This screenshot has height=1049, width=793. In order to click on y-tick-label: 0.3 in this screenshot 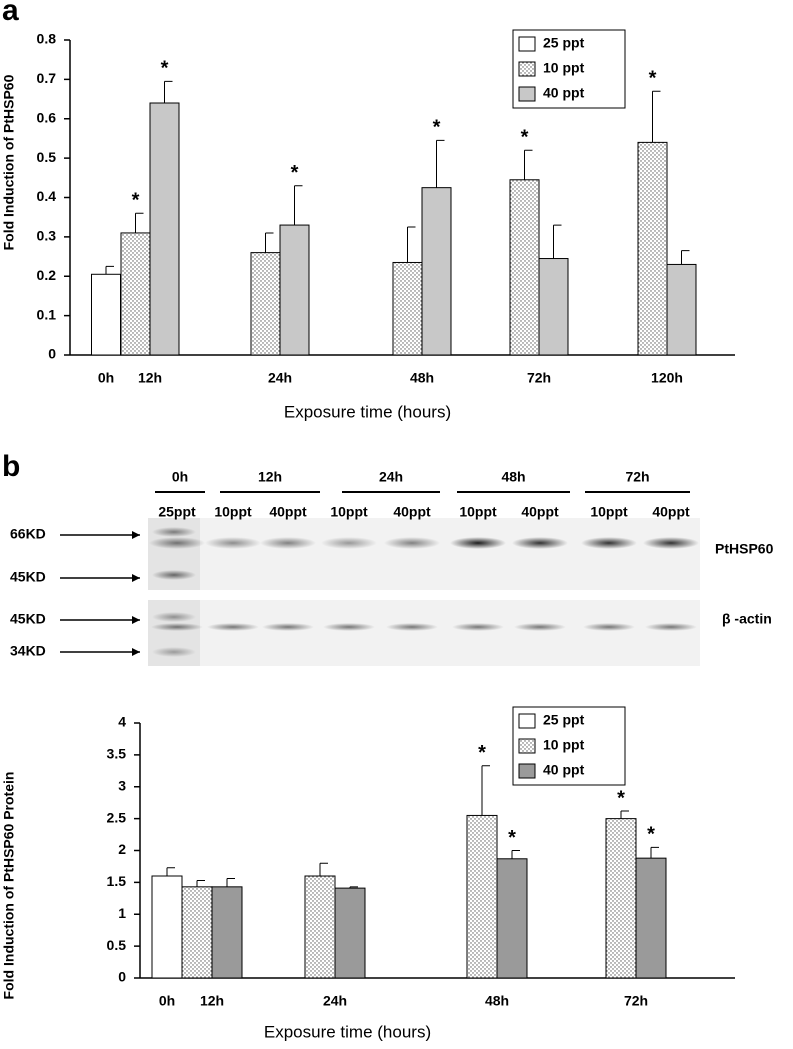, I will do `click(47, 236)`.